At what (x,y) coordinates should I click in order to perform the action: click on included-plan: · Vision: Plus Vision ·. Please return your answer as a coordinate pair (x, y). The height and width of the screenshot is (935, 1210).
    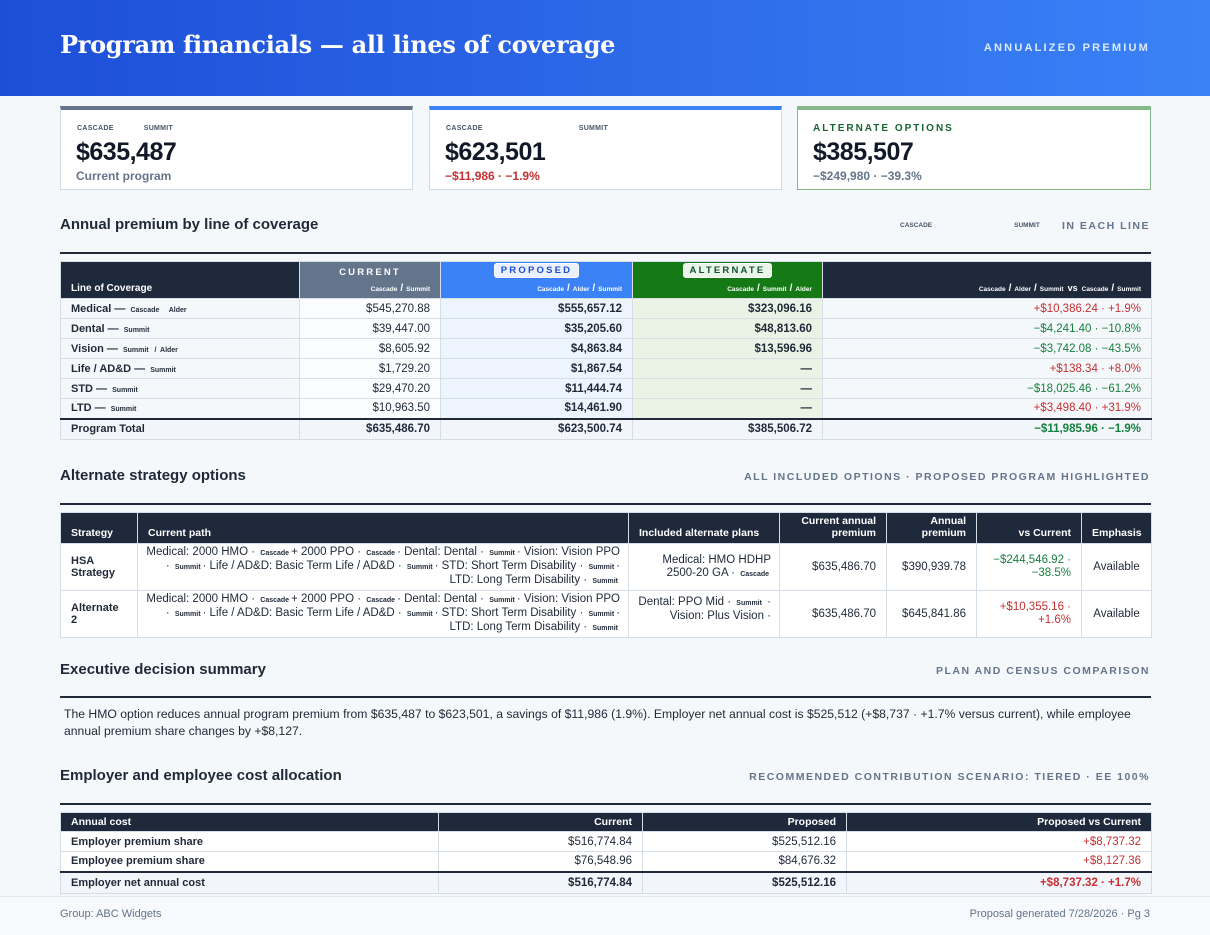
    Looking at the image, I should click on (720, 609).